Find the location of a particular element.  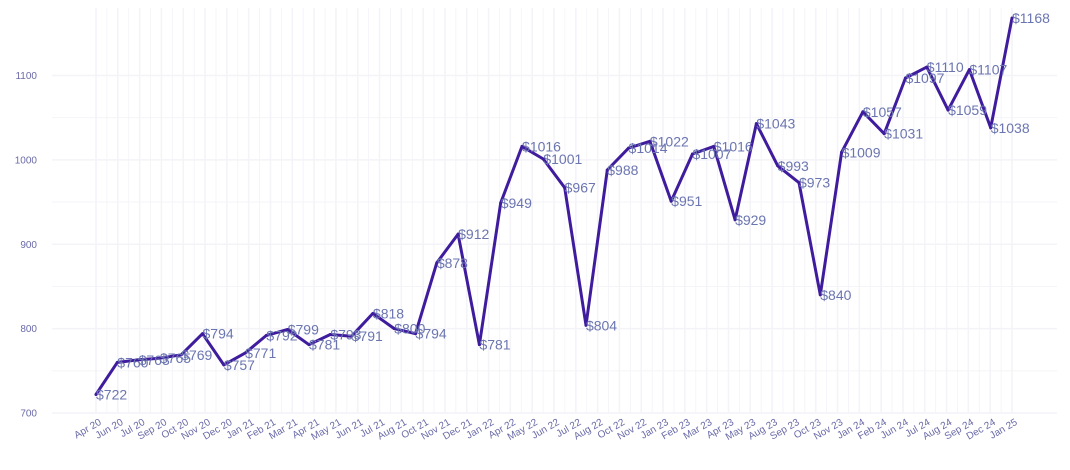

data-label: $949 is located at coordinates (516, 203).